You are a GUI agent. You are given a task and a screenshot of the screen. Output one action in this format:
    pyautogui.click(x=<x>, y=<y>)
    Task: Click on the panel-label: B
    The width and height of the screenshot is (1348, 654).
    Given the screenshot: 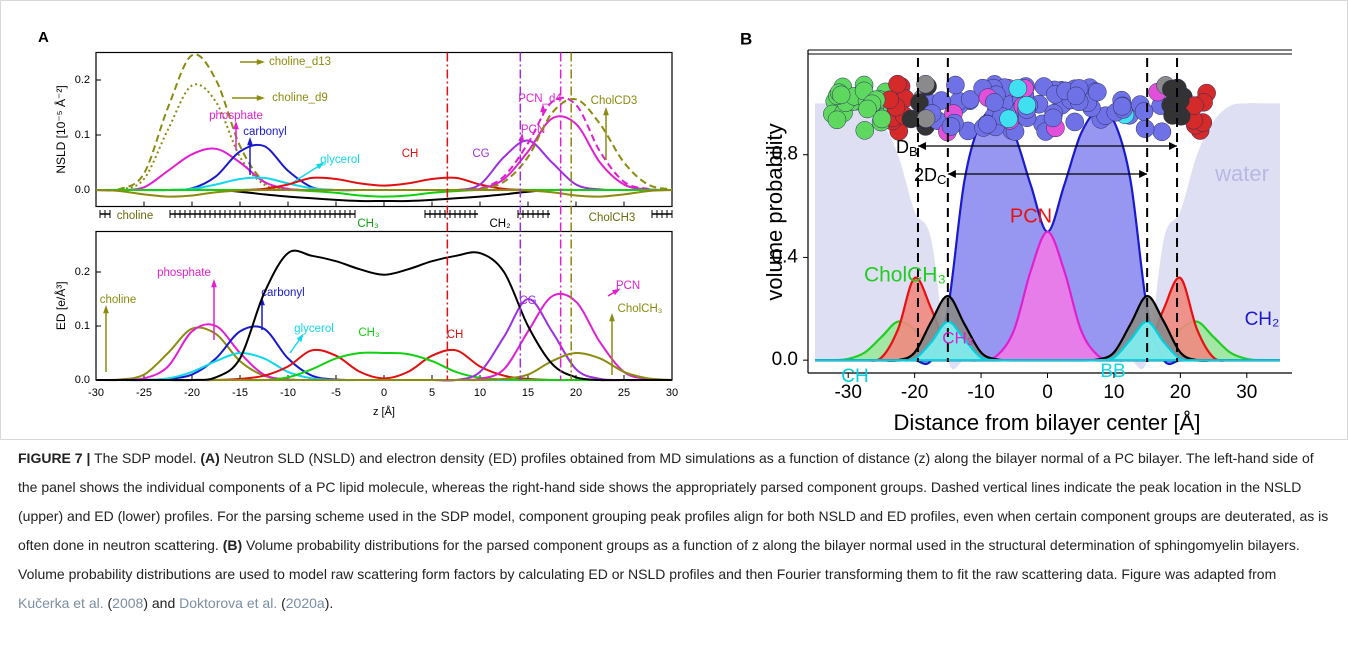 What is the action you would take?
    pyautogui.click(x=746, y=38)
    